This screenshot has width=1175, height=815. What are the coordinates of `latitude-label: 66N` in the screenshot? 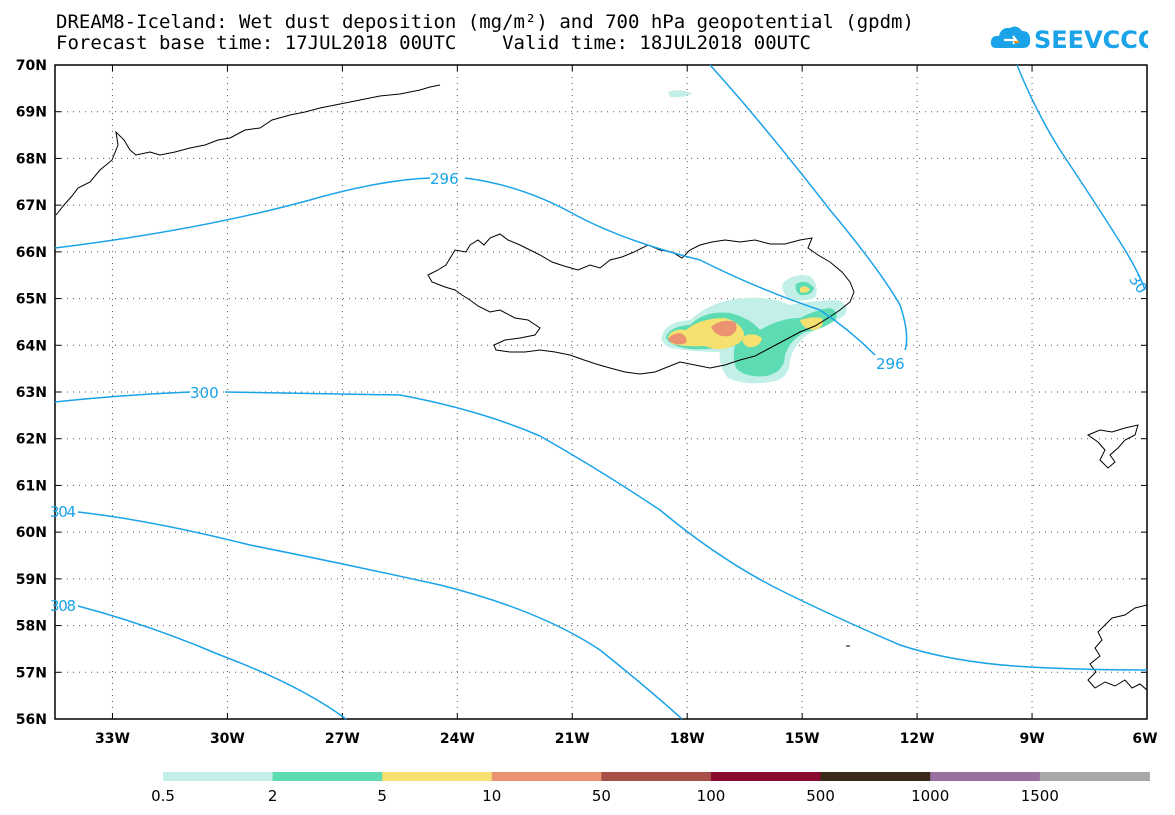 It's located at (31, 253).